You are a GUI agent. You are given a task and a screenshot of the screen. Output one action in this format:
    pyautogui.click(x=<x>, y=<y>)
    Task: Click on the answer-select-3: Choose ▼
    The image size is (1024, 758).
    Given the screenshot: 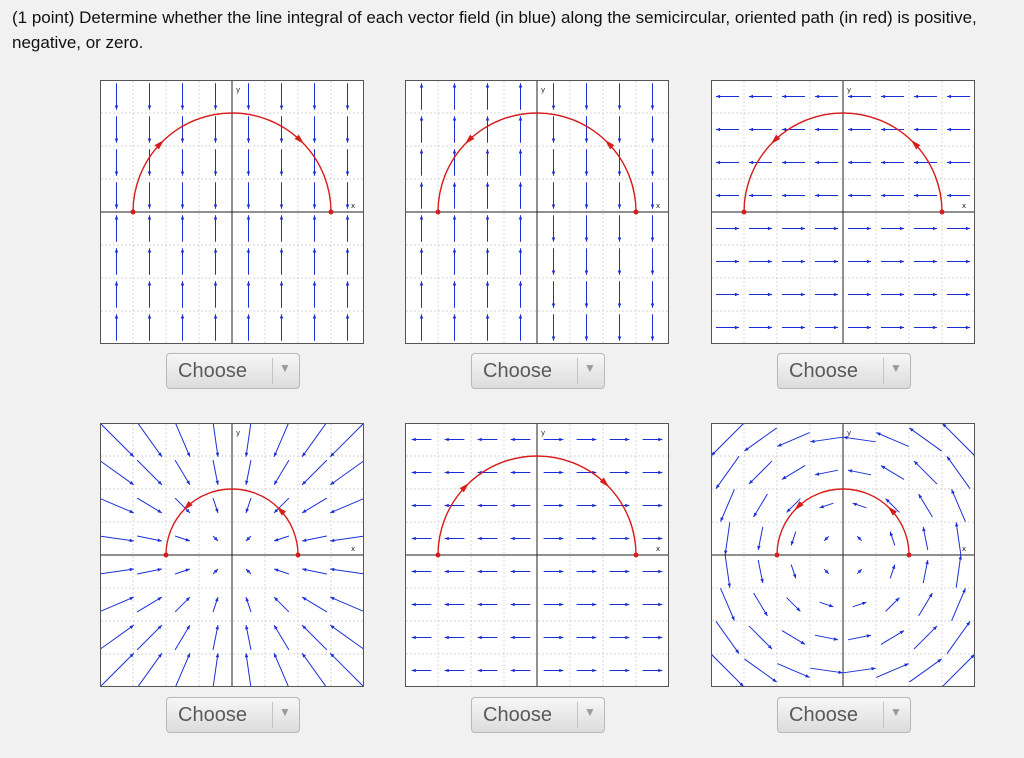 What is the action you would take?
    pyautogui.click(x=844, y=371)
    